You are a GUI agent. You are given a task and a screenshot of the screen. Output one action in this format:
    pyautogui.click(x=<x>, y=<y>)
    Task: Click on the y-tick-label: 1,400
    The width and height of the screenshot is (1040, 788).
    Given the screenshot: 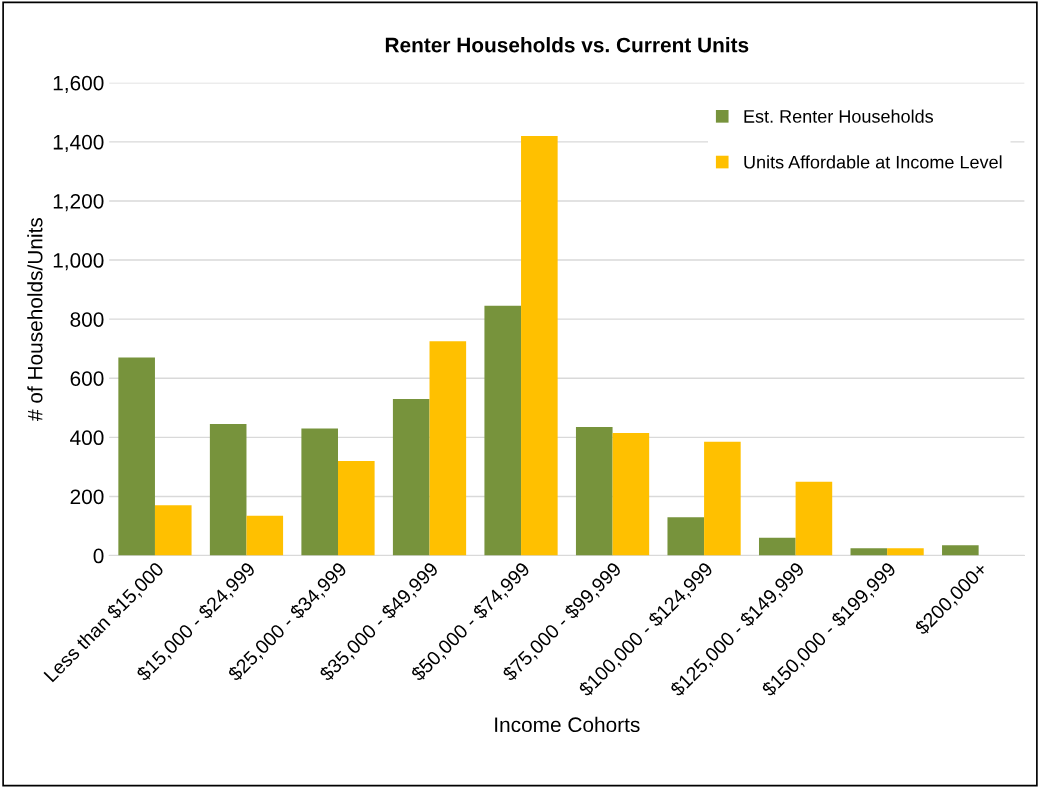 What is the action you would take?
    pyautogui.click(x=78, y=143)
    